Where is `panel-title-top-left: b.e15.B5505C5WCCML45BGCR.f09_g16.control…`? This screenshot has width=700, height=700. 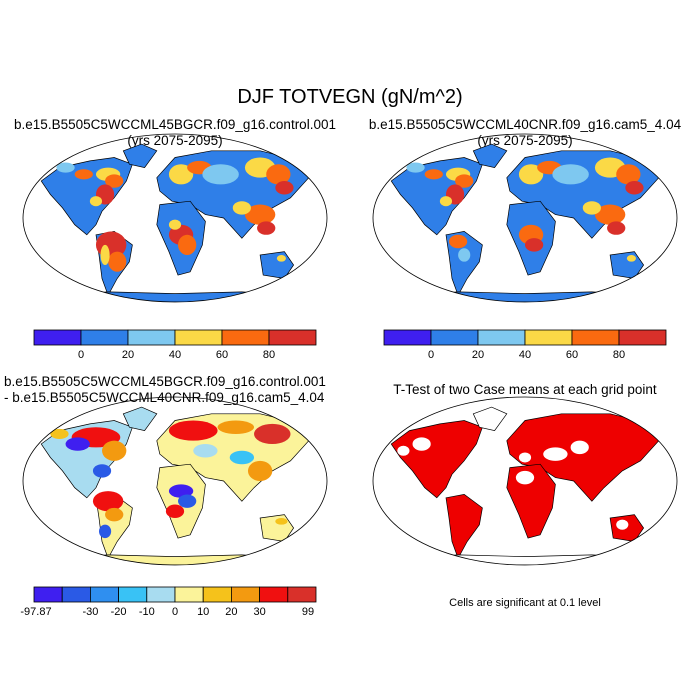
panel-title-top-left: b.e15.B5505C5WCCML45BGCR.f09_g16.control… is located at coordinates (175, 133).